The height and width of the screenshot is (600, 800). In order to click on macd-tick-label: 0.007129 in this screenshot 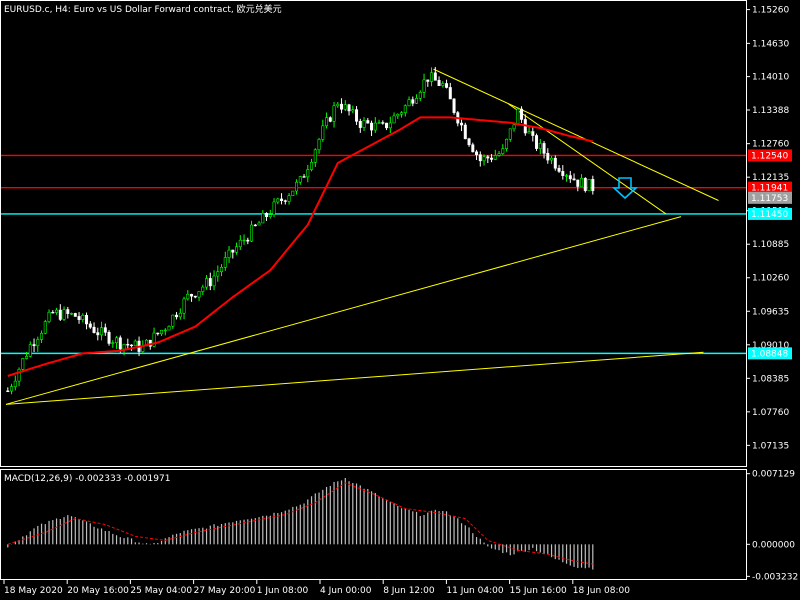, I will do `click(773, 475)`.